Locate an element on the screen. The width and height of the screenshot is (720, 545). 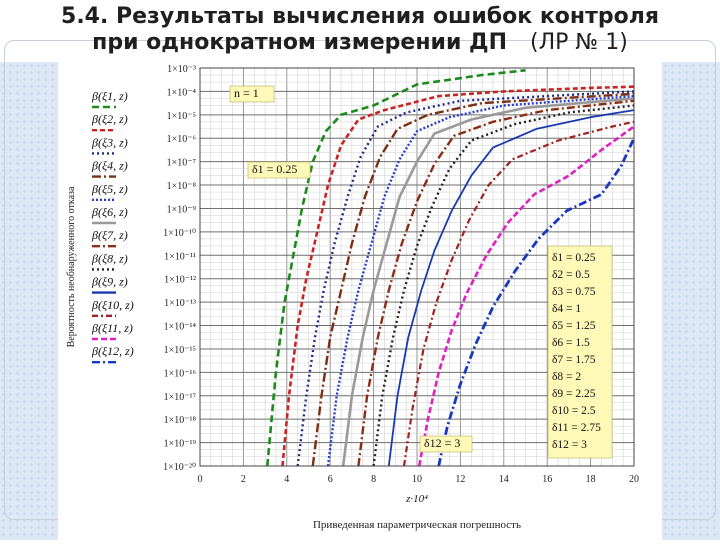
y-tick-label: 1×10⁻¹⁶ is located at coordinates (180, 373).